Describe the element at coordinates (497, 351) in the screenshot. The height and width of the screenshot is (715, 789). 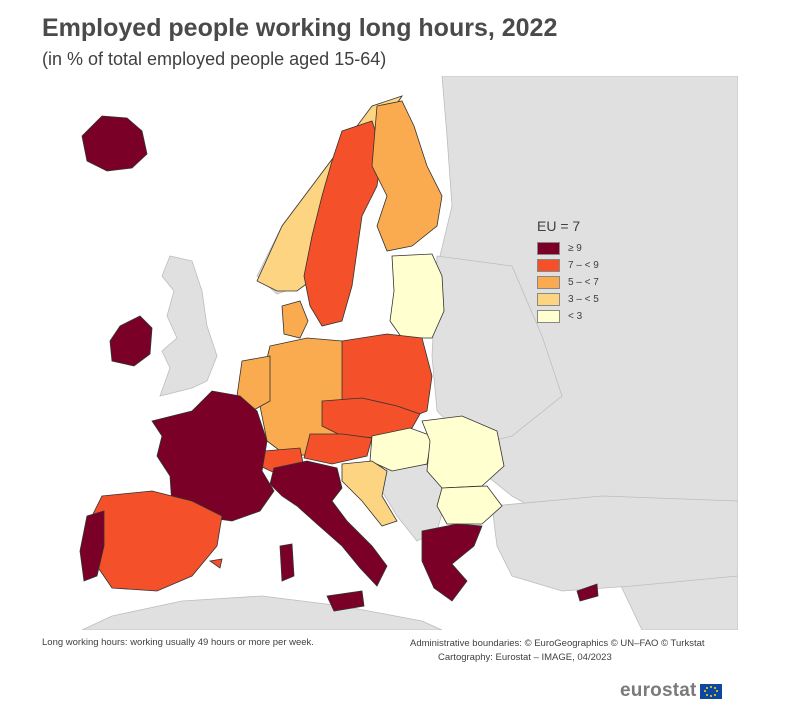
I see `ukraine-belarus` at that location.